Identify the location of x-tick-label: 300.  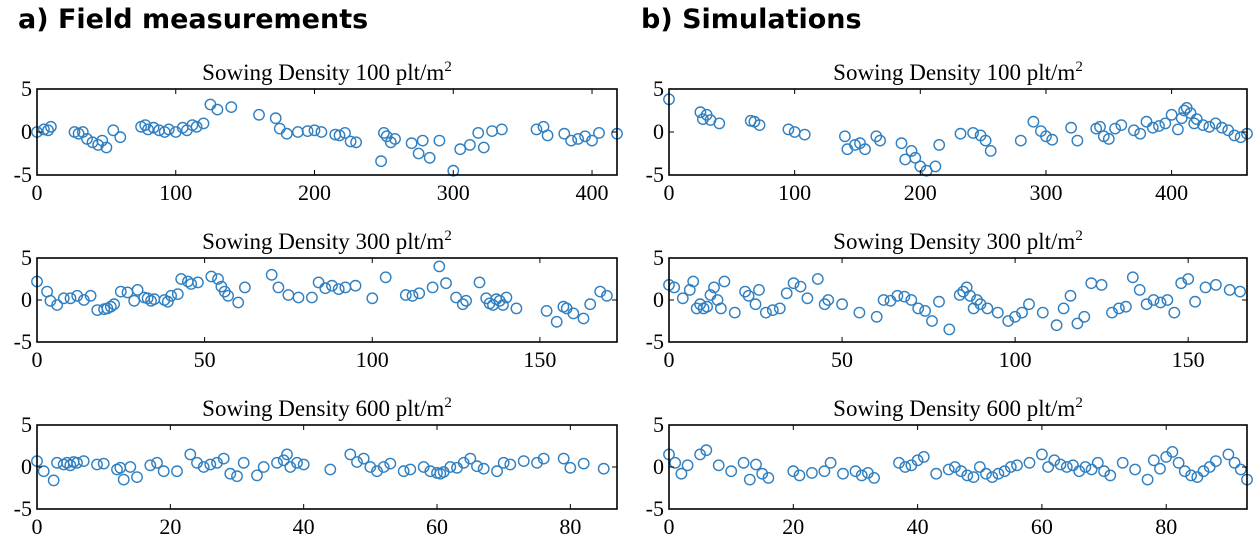
(1045, 192).